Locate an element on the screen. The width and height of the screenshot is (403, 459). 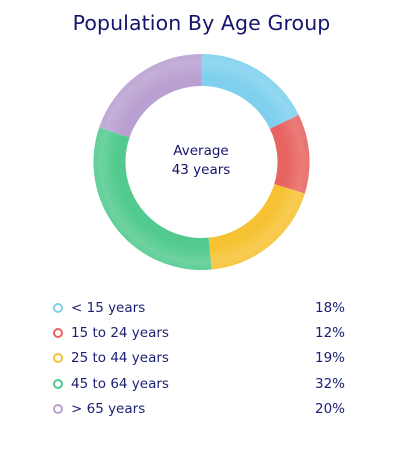
legend-item: < 15 years 18% is located at coordinates (199, 307).